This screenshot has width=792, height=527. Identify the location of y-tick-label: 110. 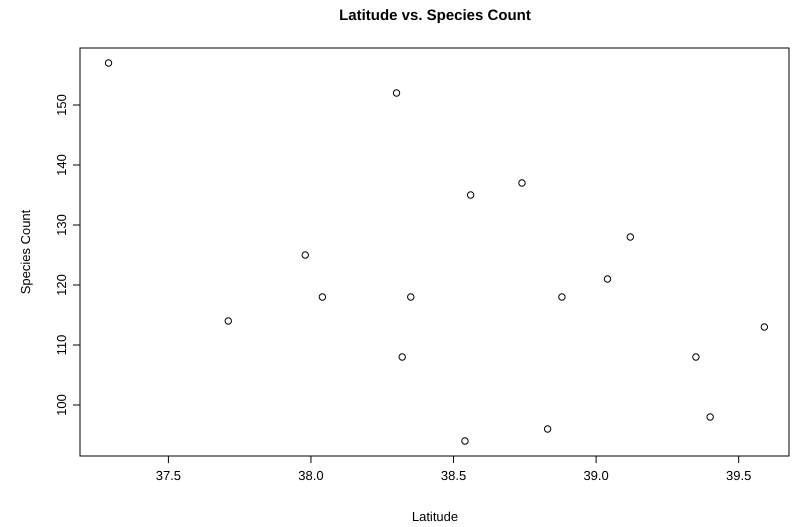
(61, 345).